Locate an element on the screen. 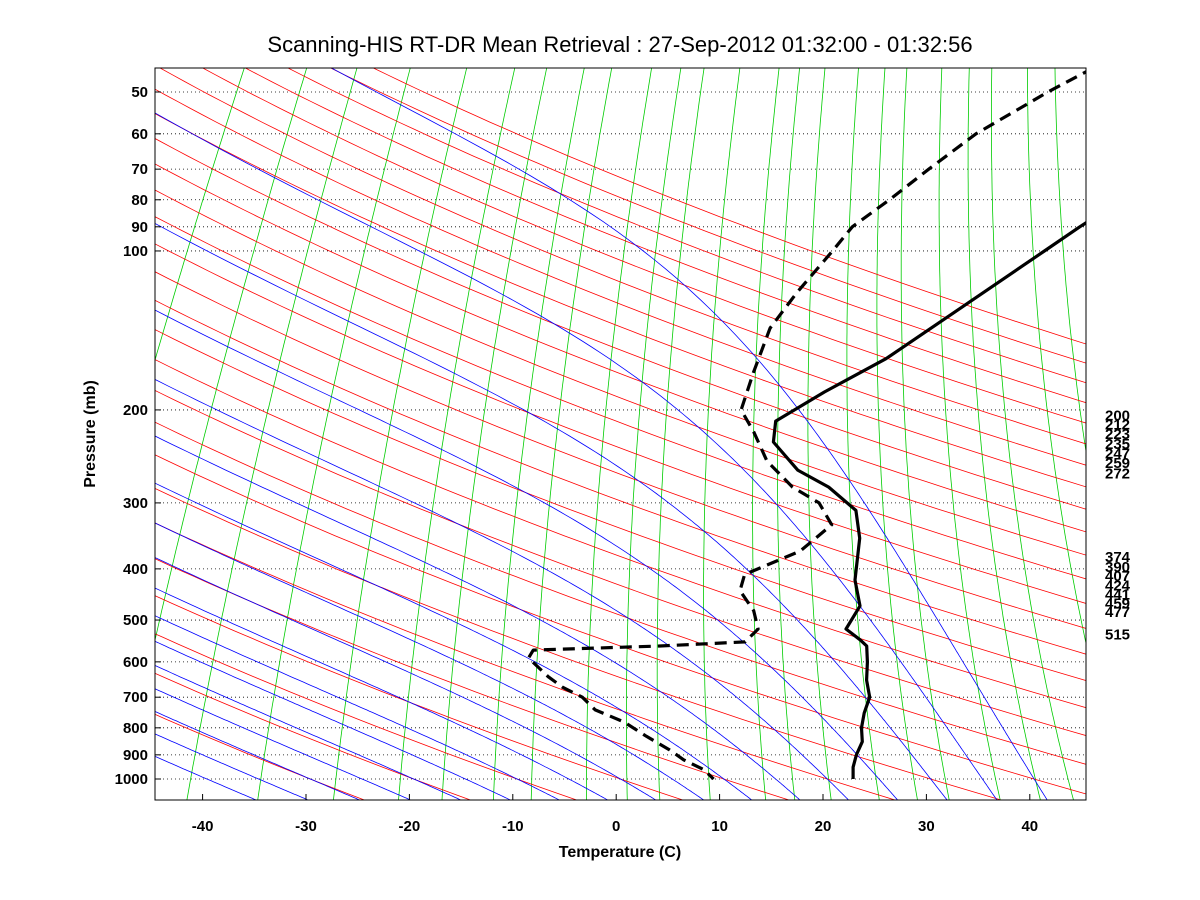 This screenshot has height=900, width=1200. x-tick-label: 40 is located at coordinates (1029, 826).